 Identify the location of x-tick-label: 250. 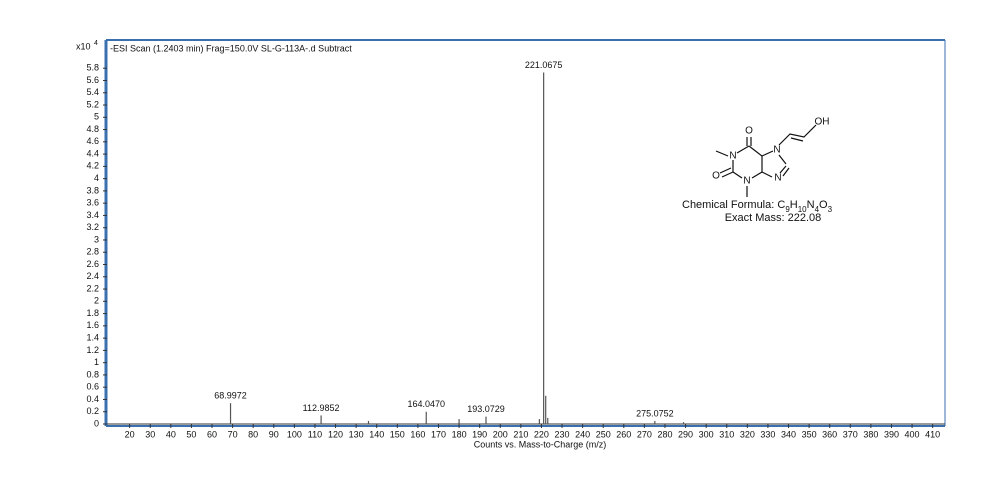
(603, 434).